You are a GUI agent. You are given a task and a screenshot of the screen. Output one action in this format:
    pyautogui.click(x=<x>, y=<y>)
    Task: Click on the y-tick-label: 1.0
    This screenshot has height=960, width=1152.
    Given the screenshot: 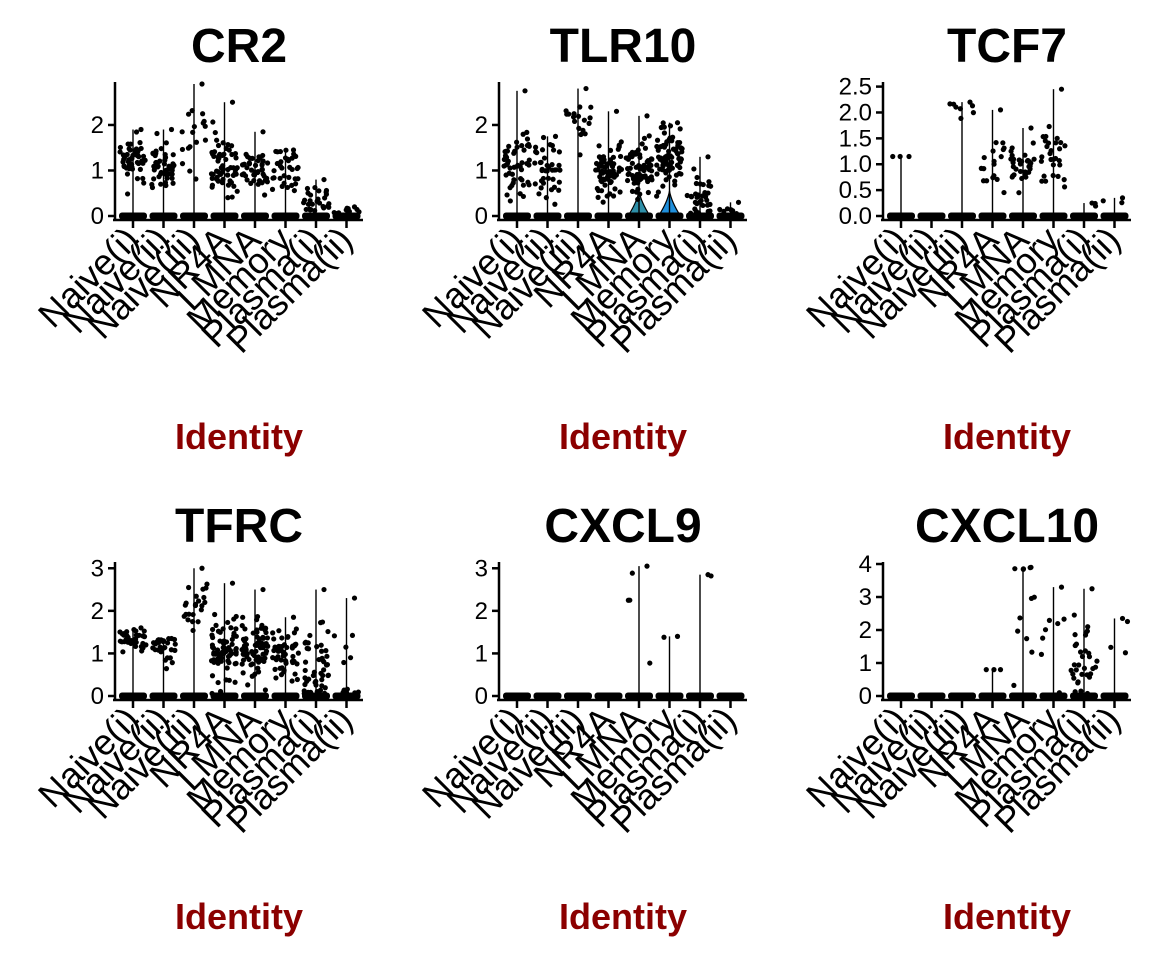 What is the action you would take?
    pyautogui.click(x=855, y=164)
    